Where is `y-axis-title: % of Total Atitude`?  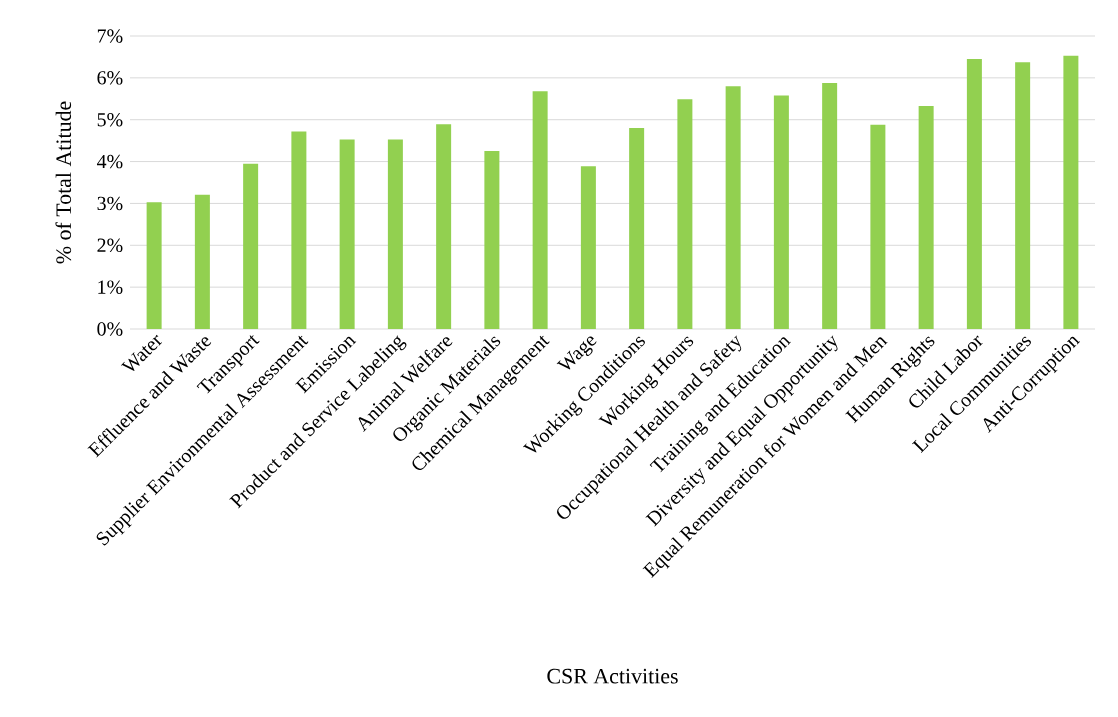 y-axis-title: % of Total Atitude is located at coordinates (63, 182).